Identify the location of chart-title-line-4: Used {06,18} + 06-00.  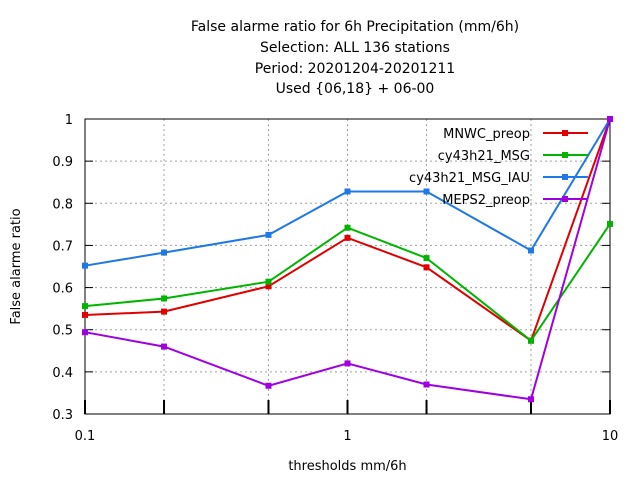
(355, 89).